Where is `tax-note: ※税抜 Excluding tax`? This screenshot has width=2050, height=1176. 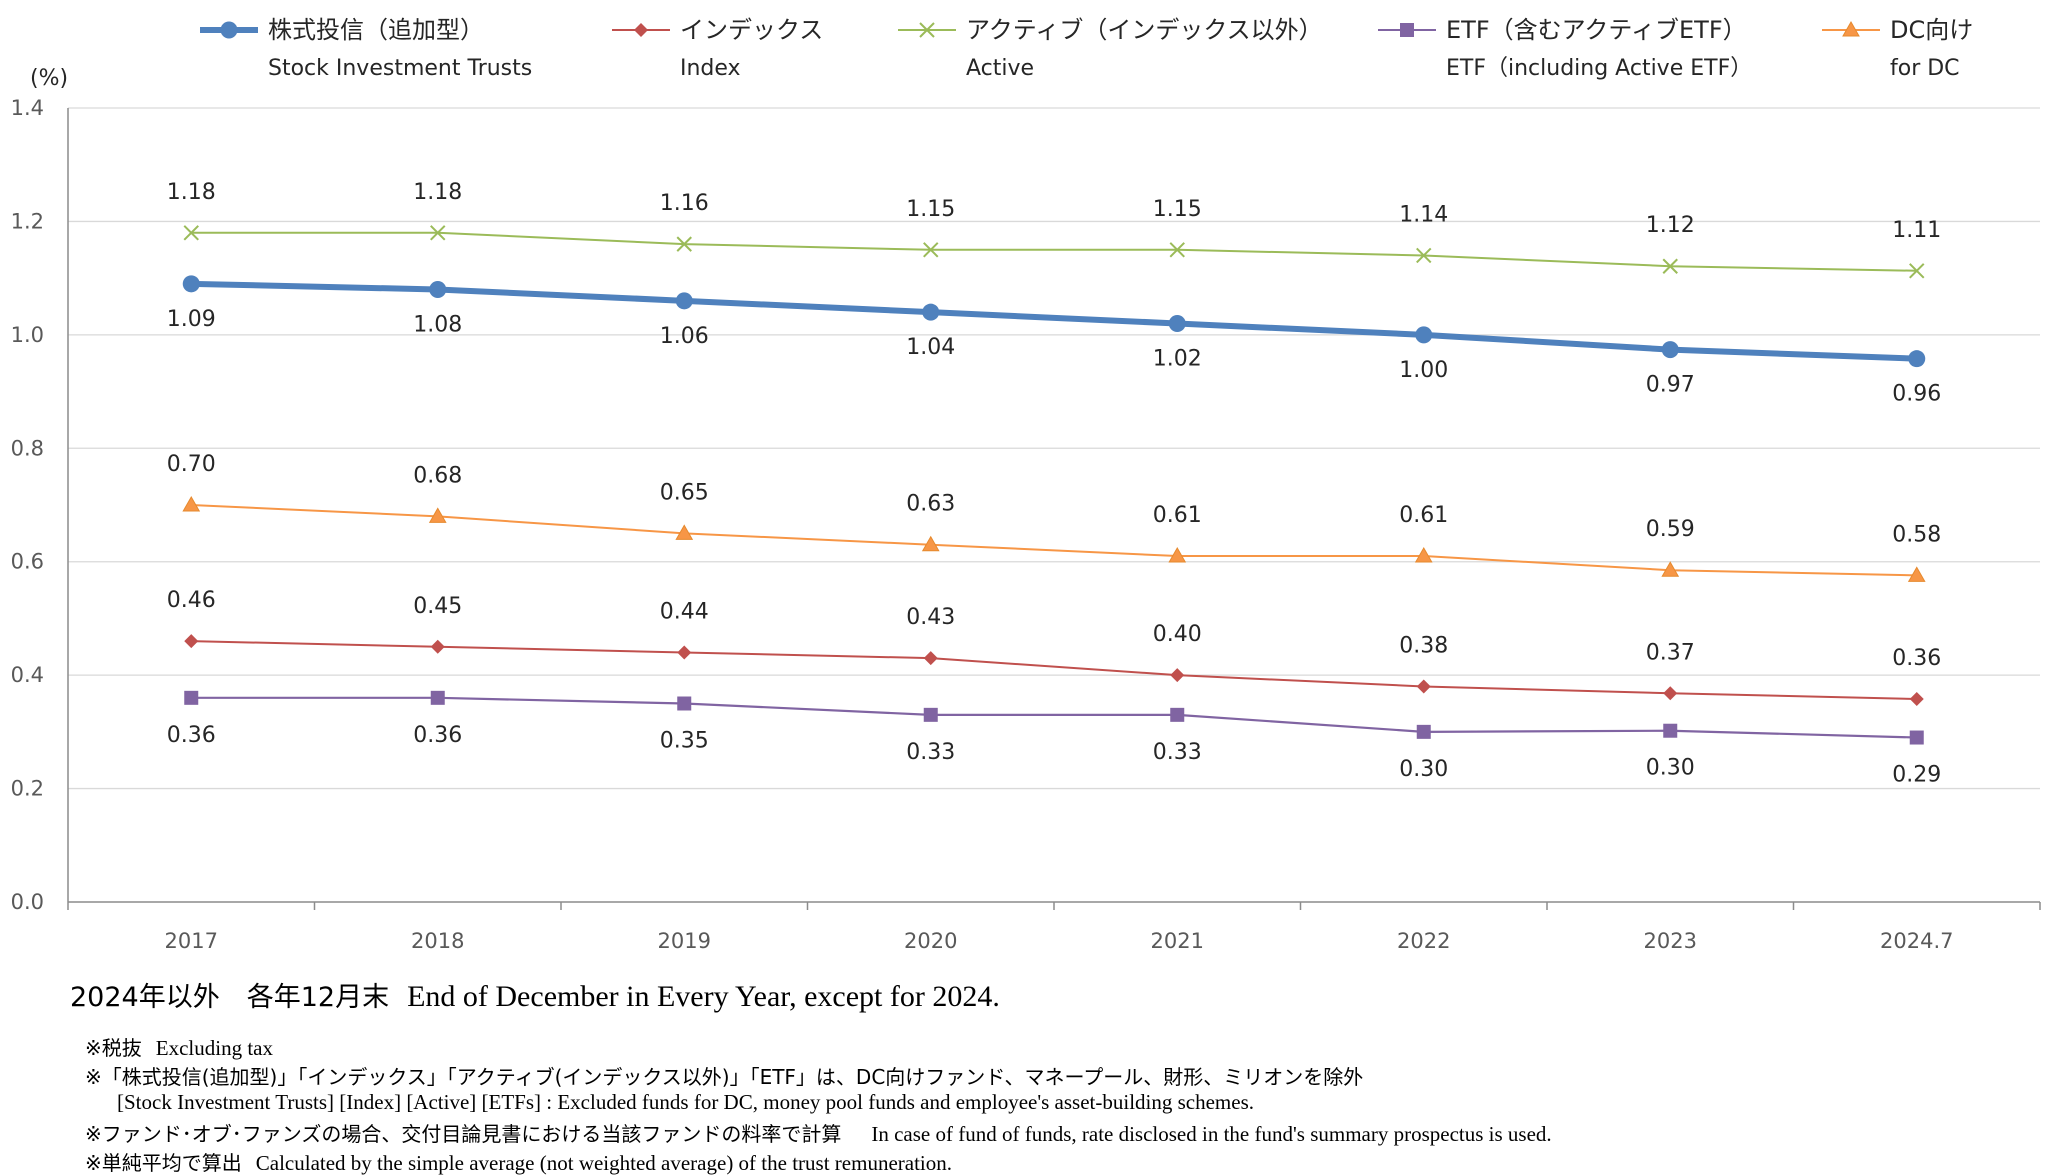
tax-note: ※税抜 Excluding tax is located at coordinates (179, 1046).